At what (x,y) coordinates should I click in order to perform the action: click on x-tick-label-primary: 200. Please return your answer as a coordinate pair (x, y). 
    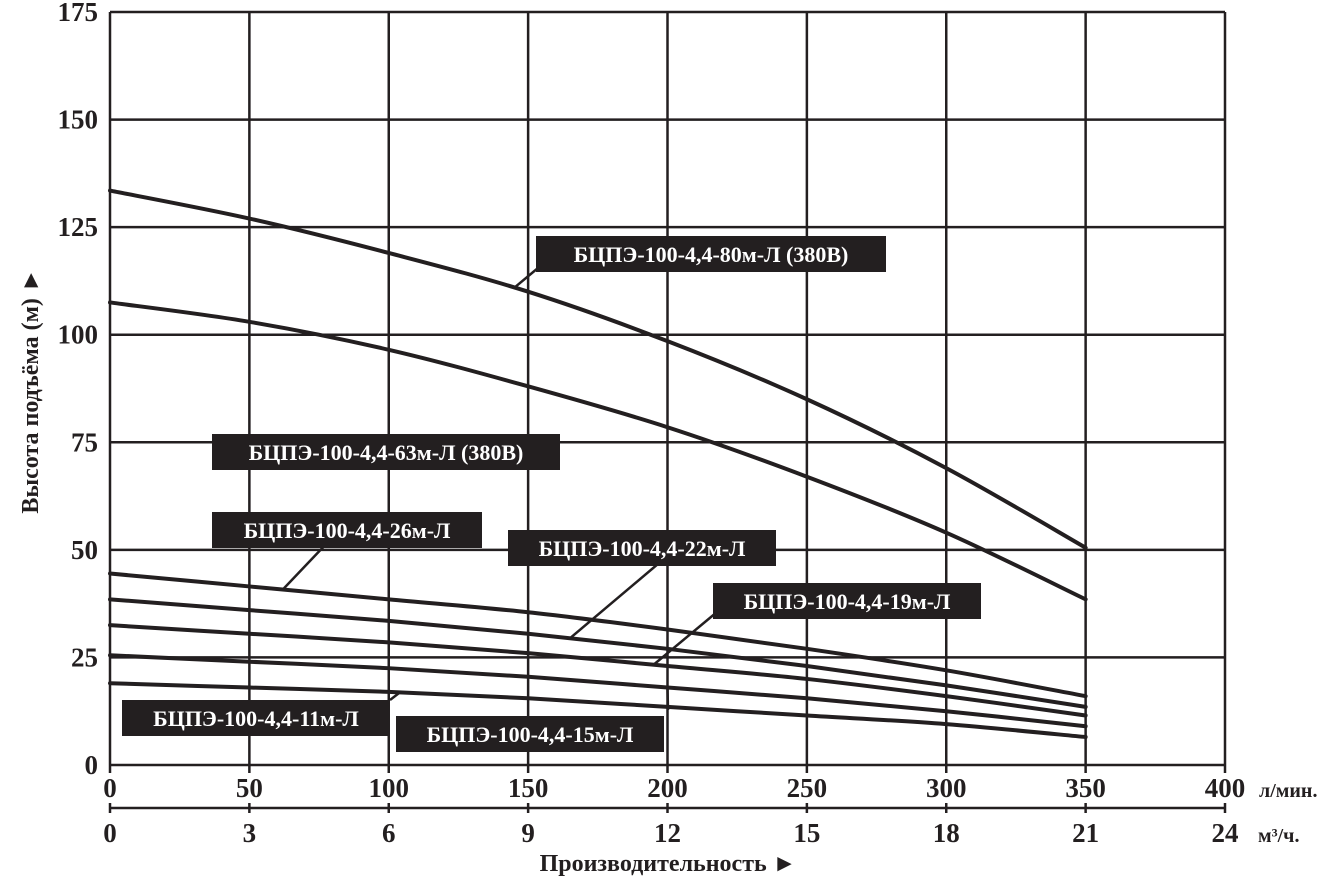
    Looking at the image, I should click on (667, 788).